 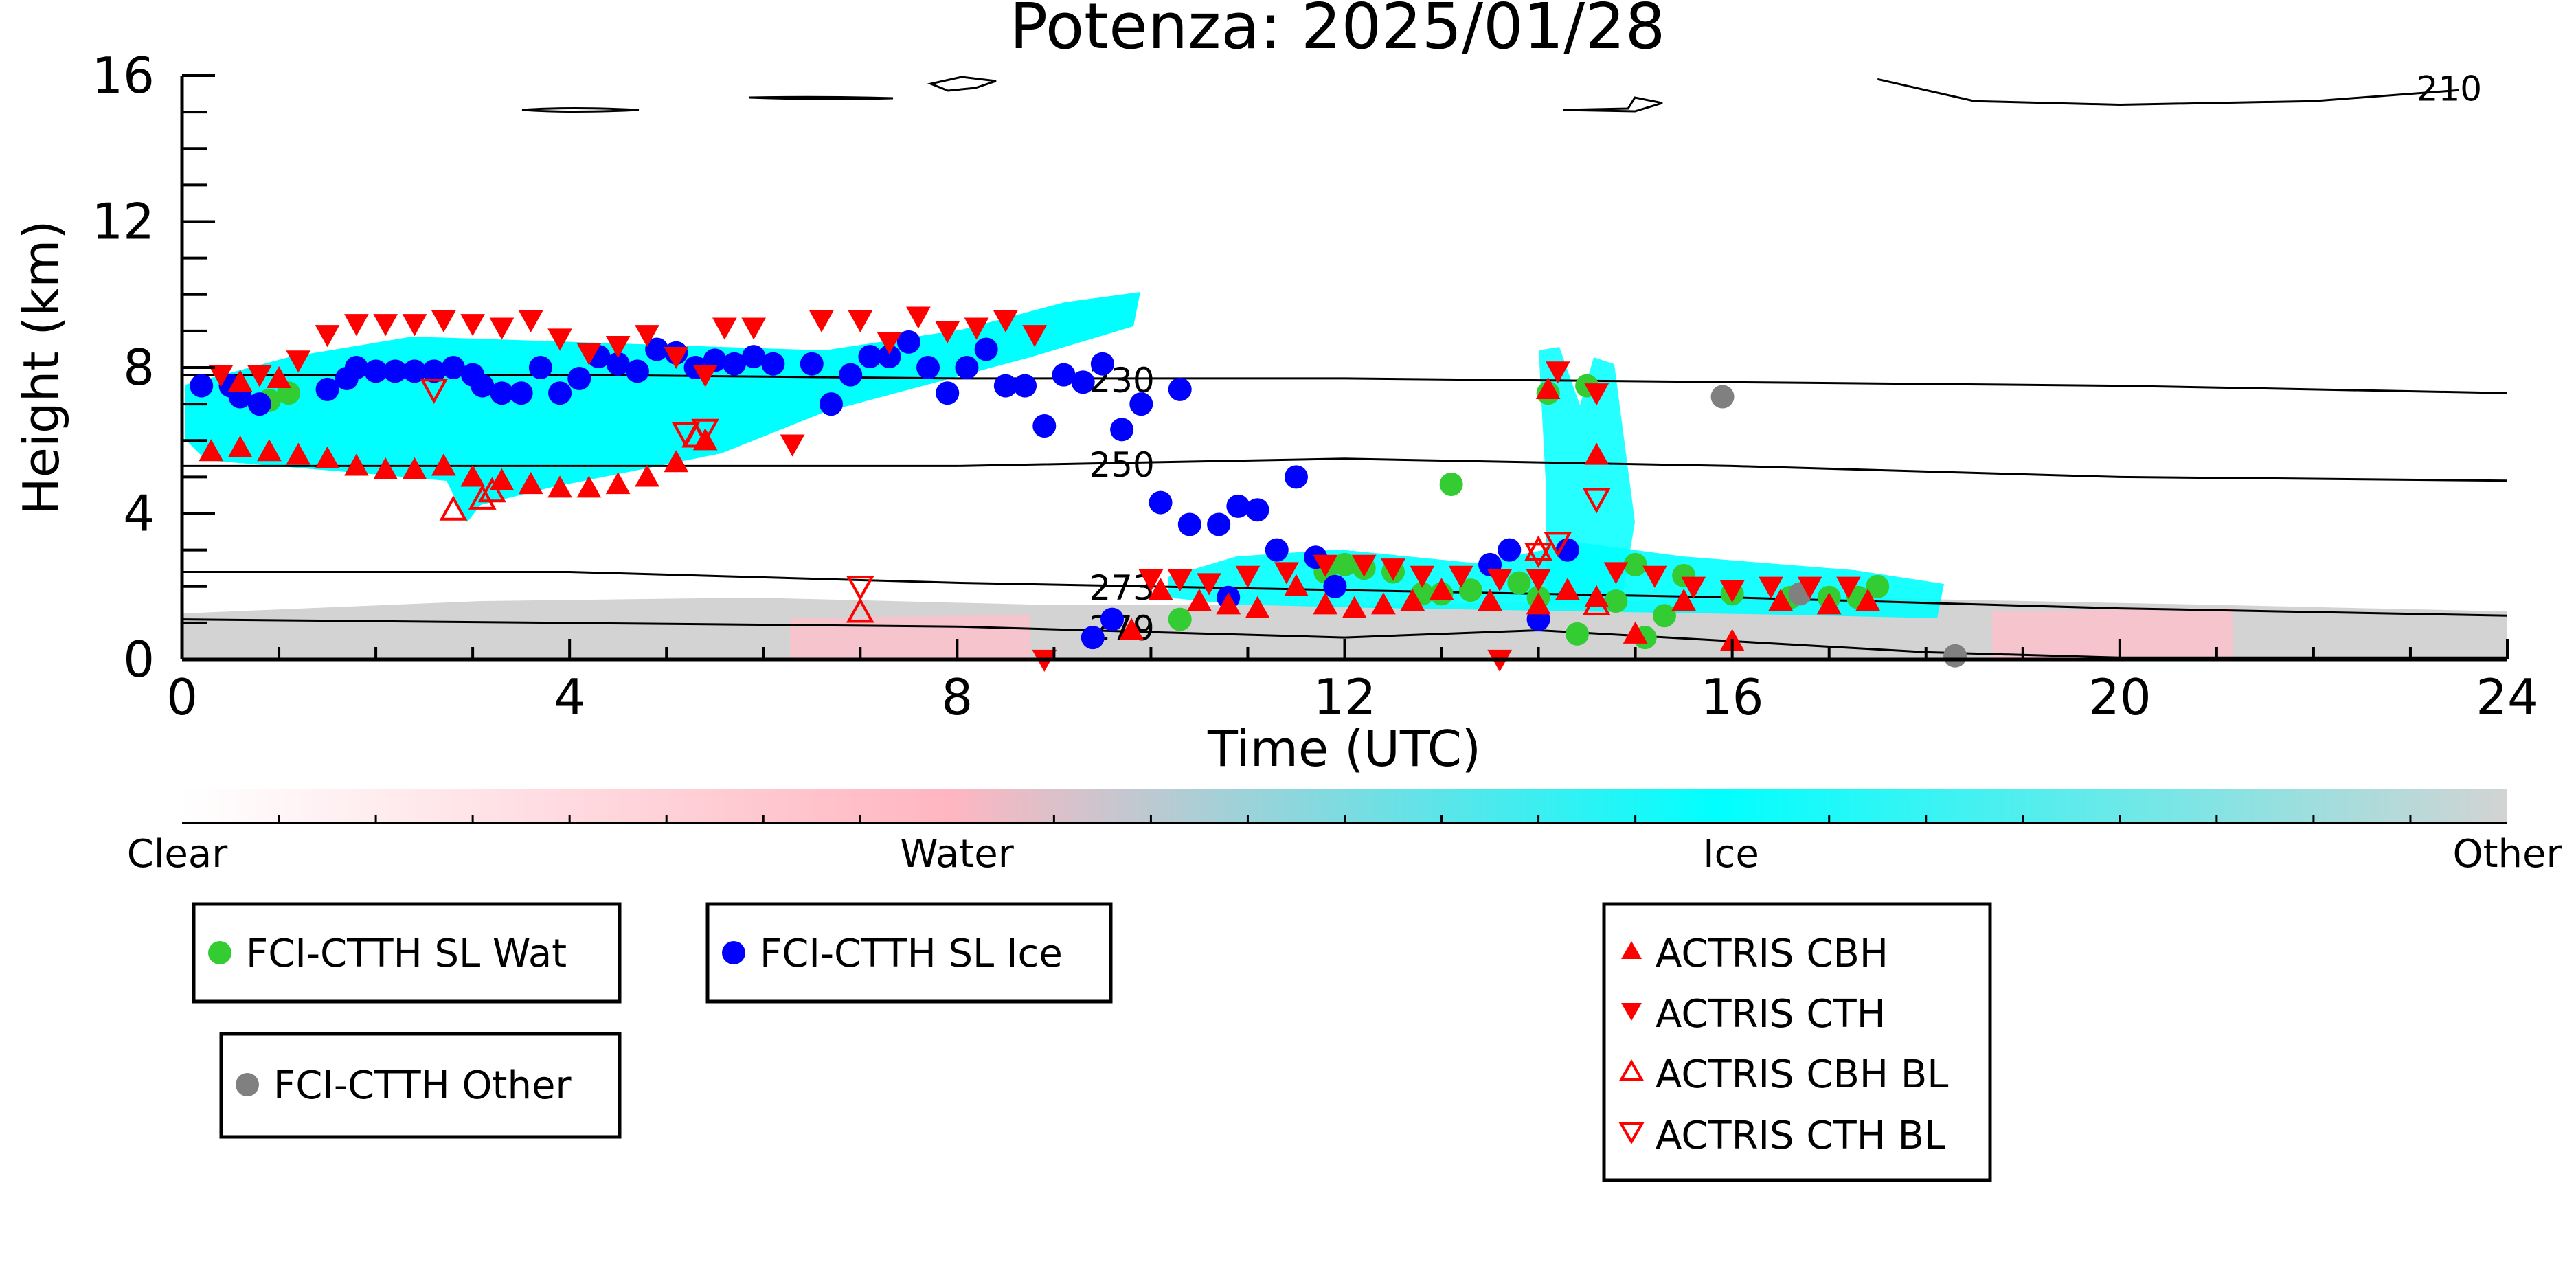 What do you see at coordinates (1722, 397) in the screenshot?
I see `fci-ctth-other-point` at bounding box center [1722, 397].